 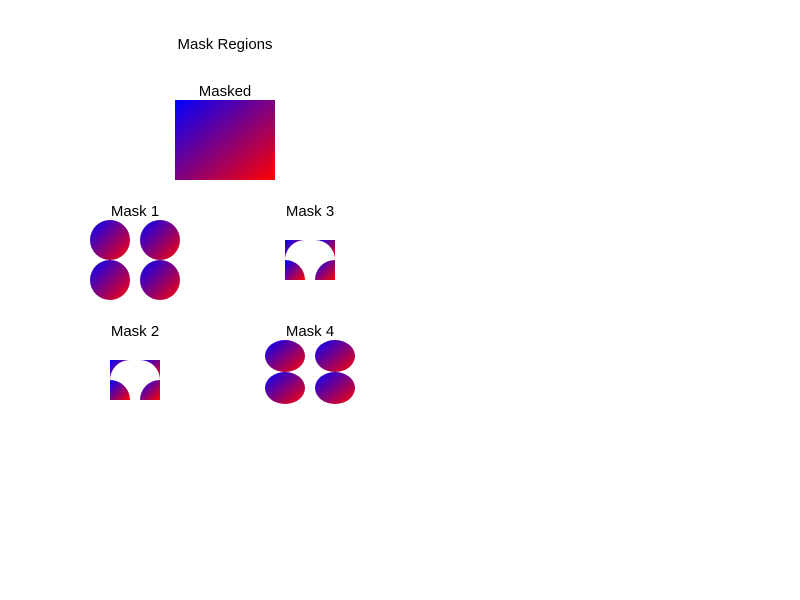 I want to click on mask-2-piece-top-right, so click(x=150, y=370).